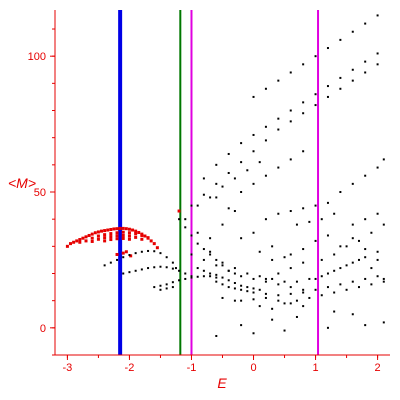 The width and height of the screenshot is (400, 400). I want to click on x-tick-label-5: 2, so click(378, 368).